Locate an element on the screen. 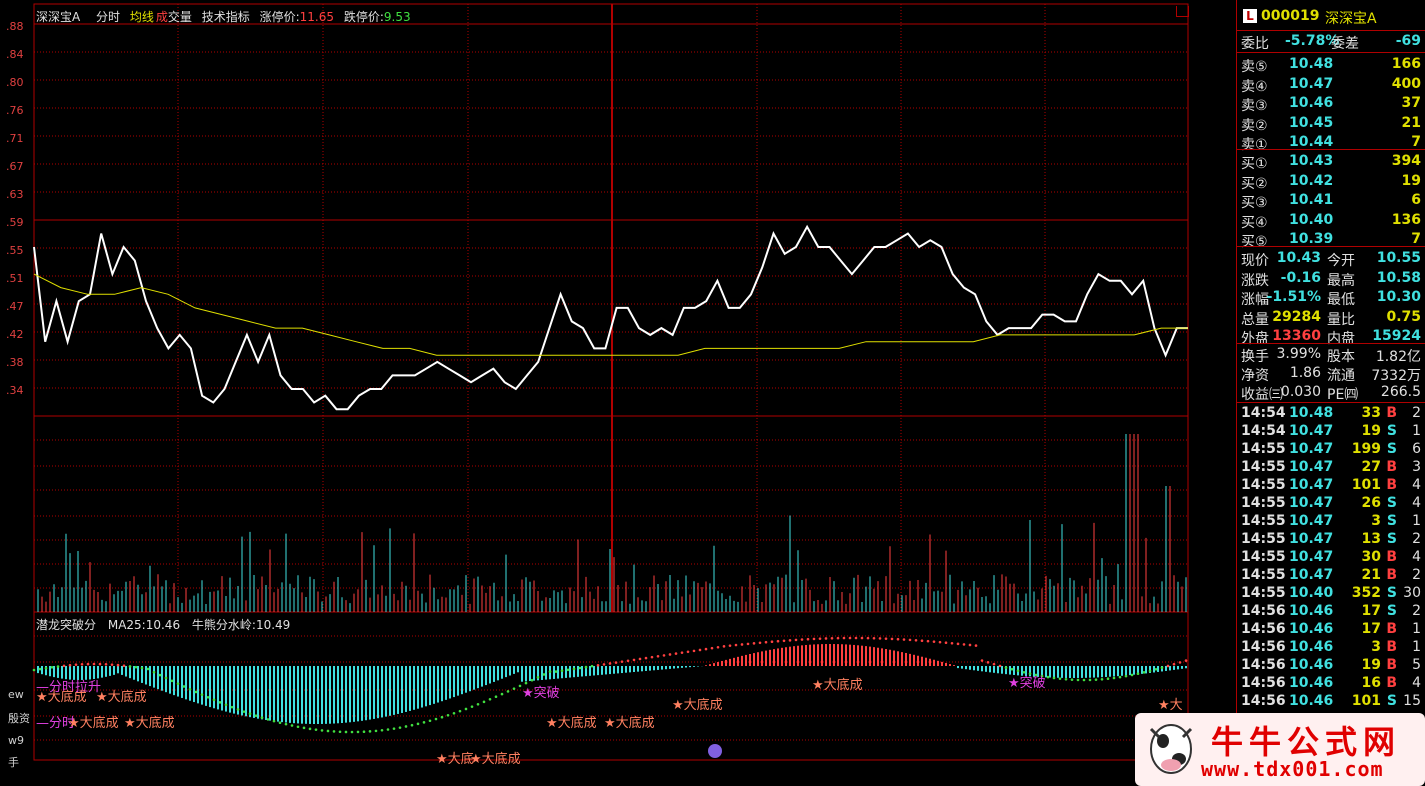 Image resolution: width=1425 pixels, height=786 pixels. tick-row: 14:56 10.46 19 B 5 is located at coordinates (1331, 666).